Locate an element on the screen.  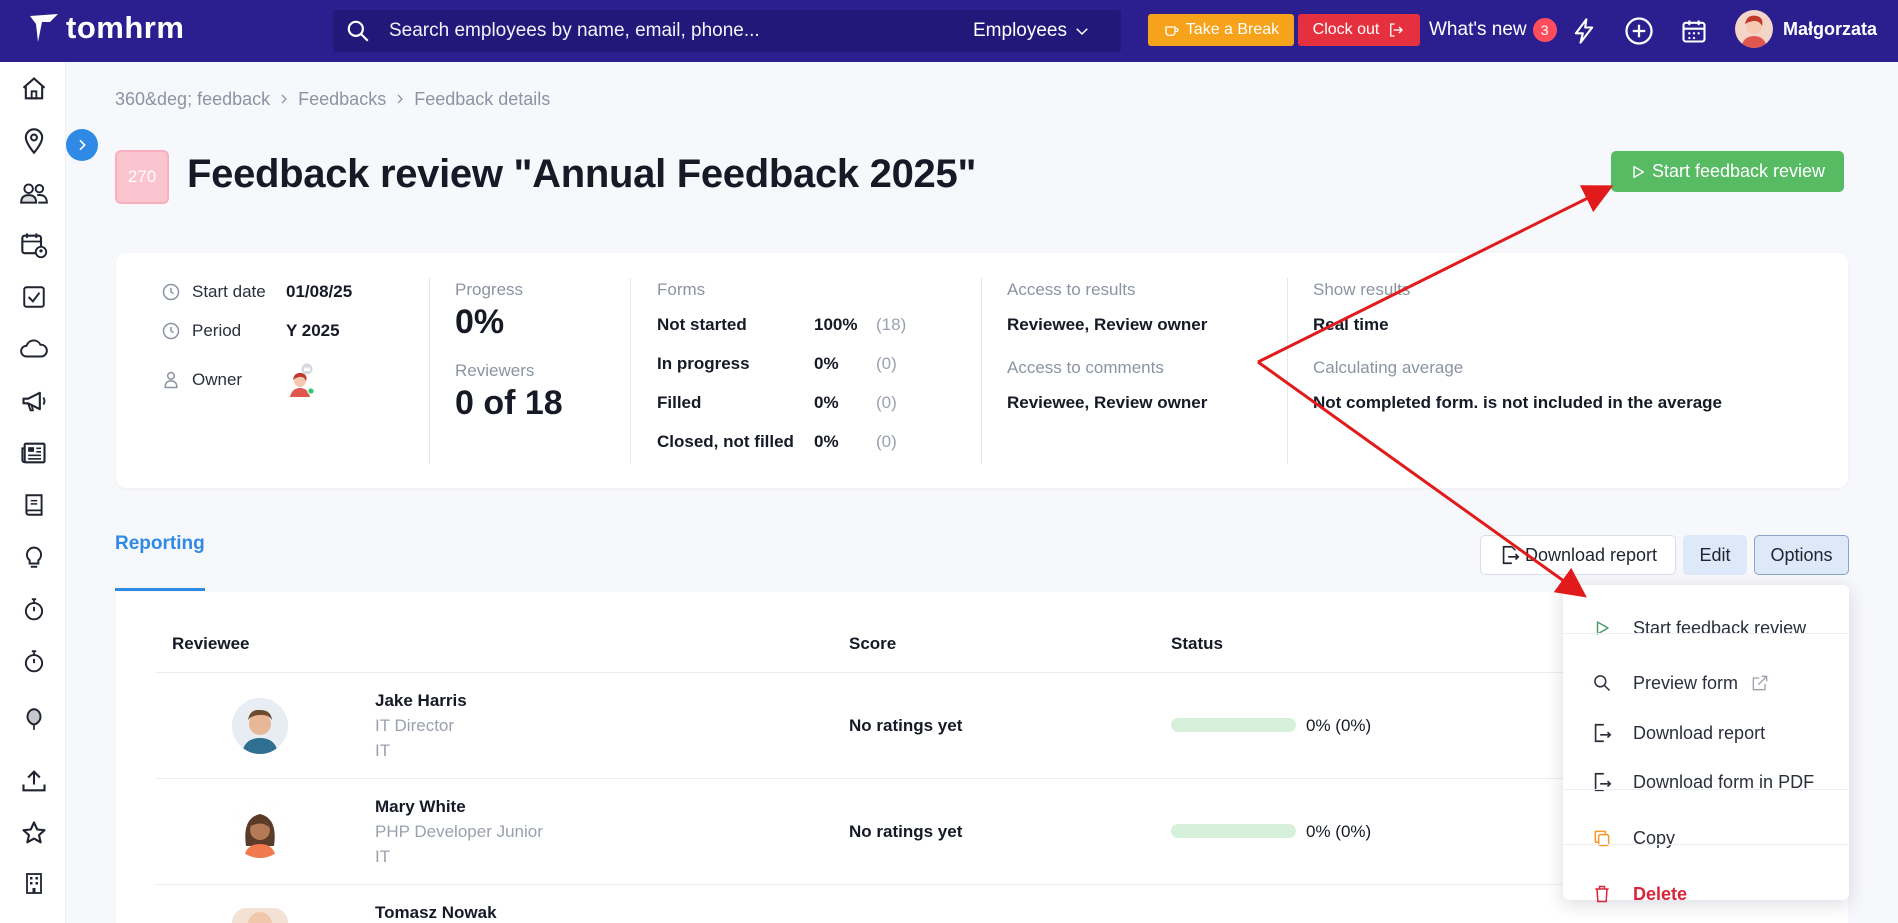
form-status-name: Filled is located at coordinates (679, 402).